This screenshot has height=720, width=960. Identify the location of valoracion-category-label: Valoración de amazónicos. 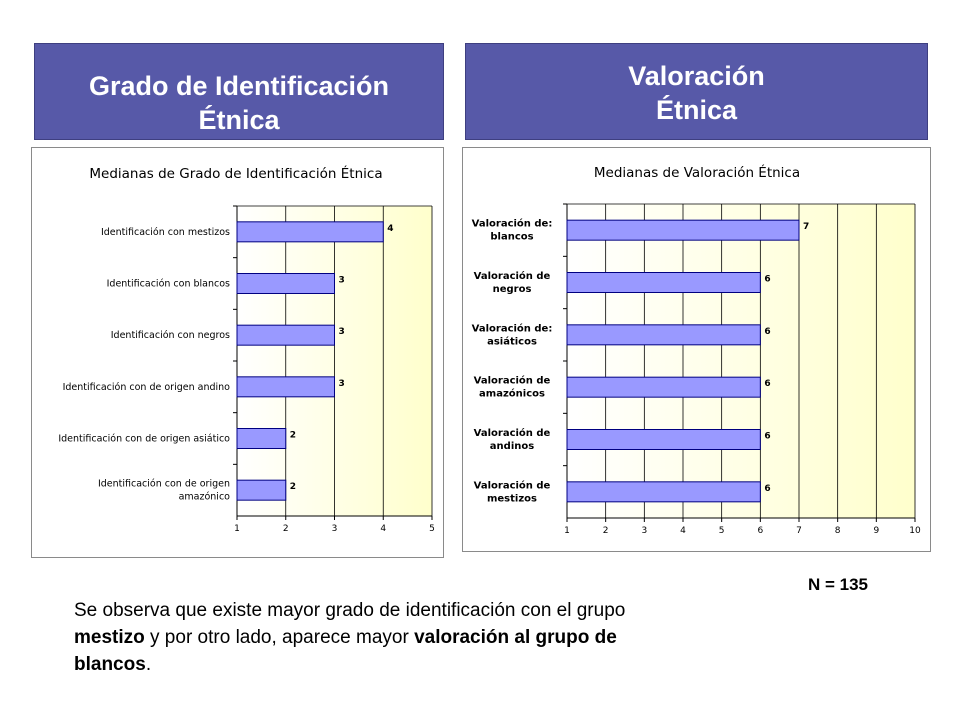
(512, 387).